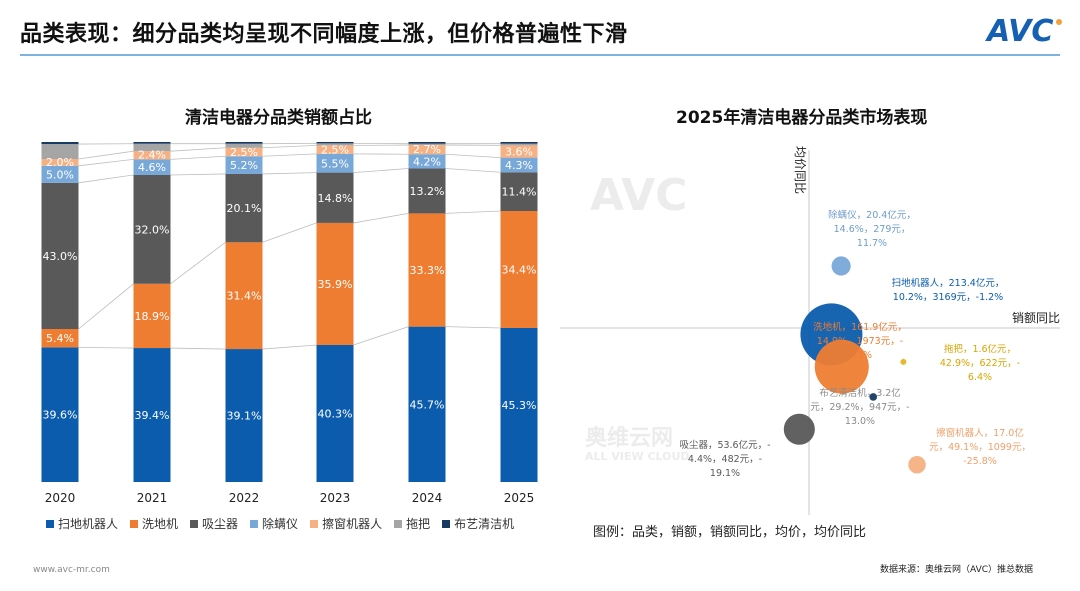  What do you see at coordinates (244, 208) in the screenshot?
I see `bar-data-label: 20.1%` at bounding box center [244, 208].